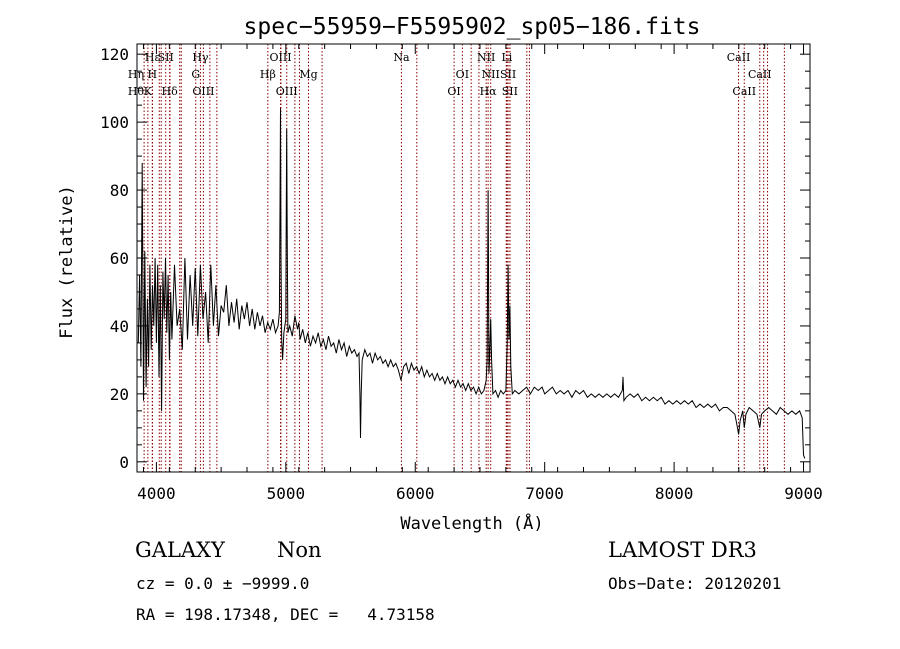  Describe the element at coordinates (286, 493) in the screenshot. I see `x-tick-label: 5000` at that location.